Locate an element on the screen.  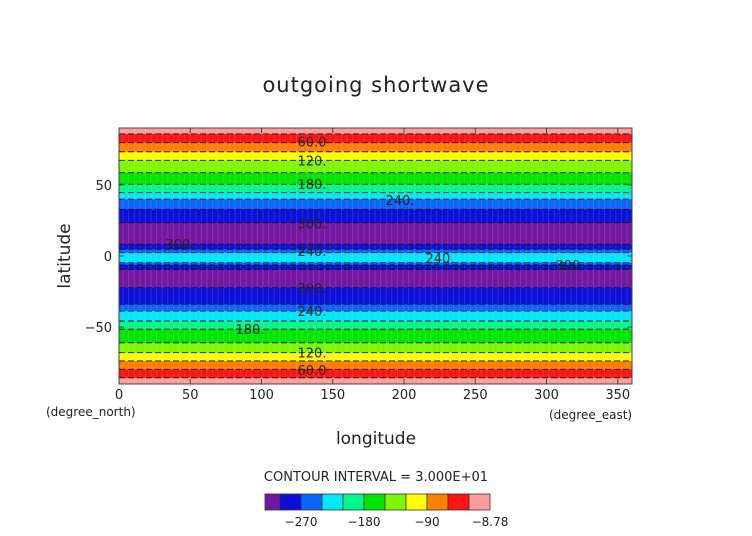
x-tick-label: 350 is located at coordinates (617, 395).